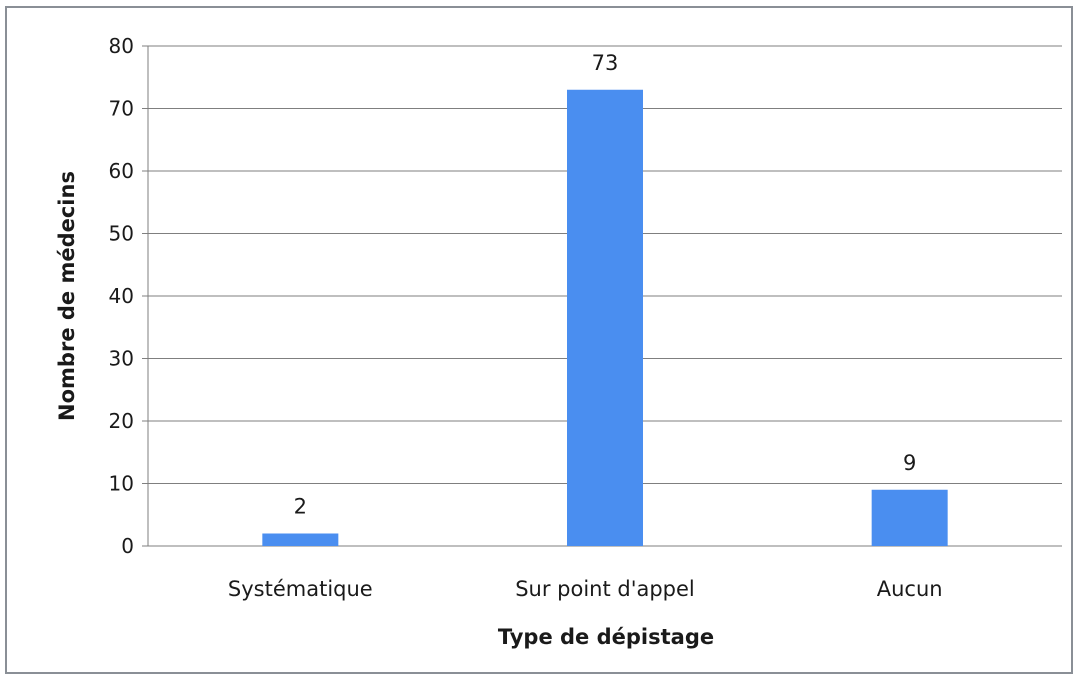 This screenshot has height=684, width=1083. I want to click on y-tick-label: 60, so click(121, 171).